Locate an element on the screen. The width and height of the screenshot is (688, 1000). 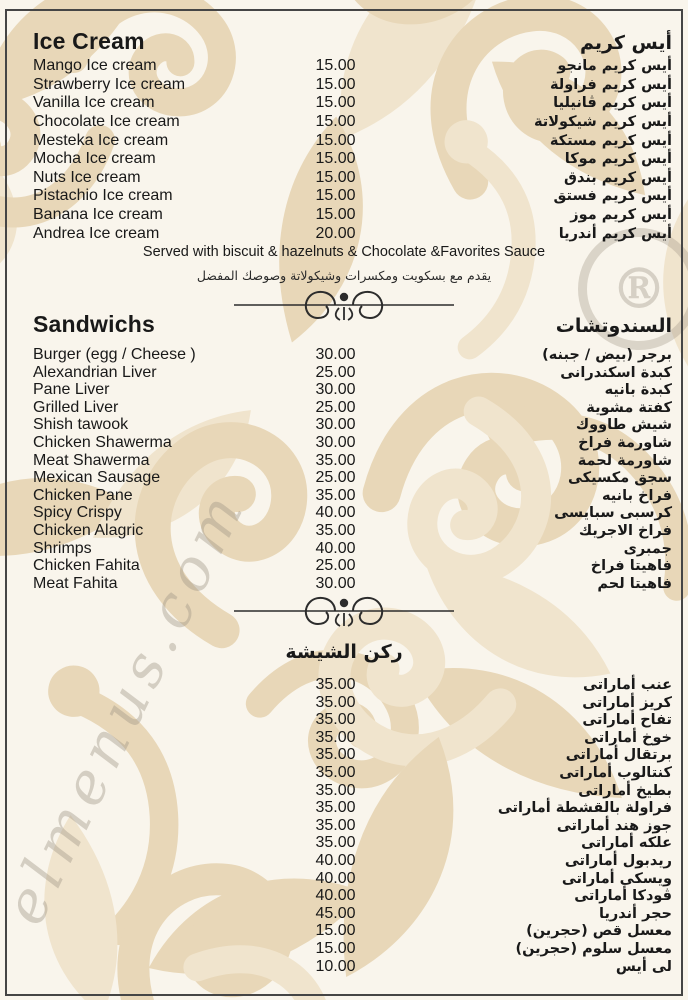
menu-row: Pistachio Ice cream 15.00 أيس كريم فستق is located at coordinates (352, 196).